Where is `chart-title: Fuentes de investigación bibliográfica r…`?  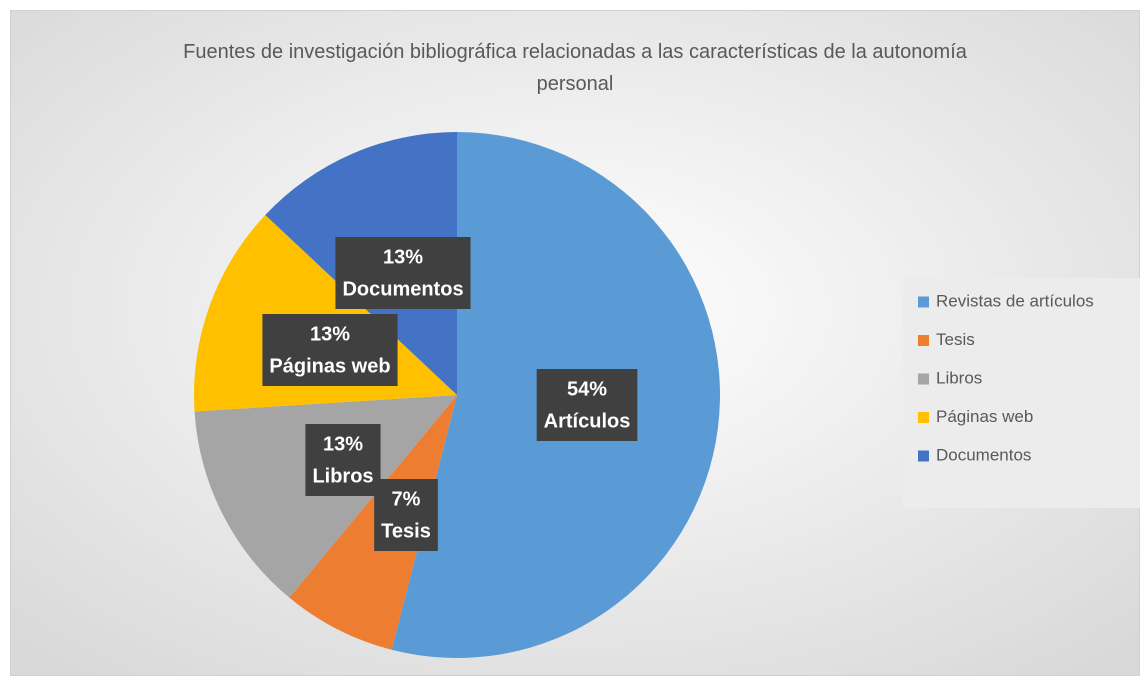
chart-title: Fuentes de investigación bibliográfica r… is located at coordinates (575, 68).